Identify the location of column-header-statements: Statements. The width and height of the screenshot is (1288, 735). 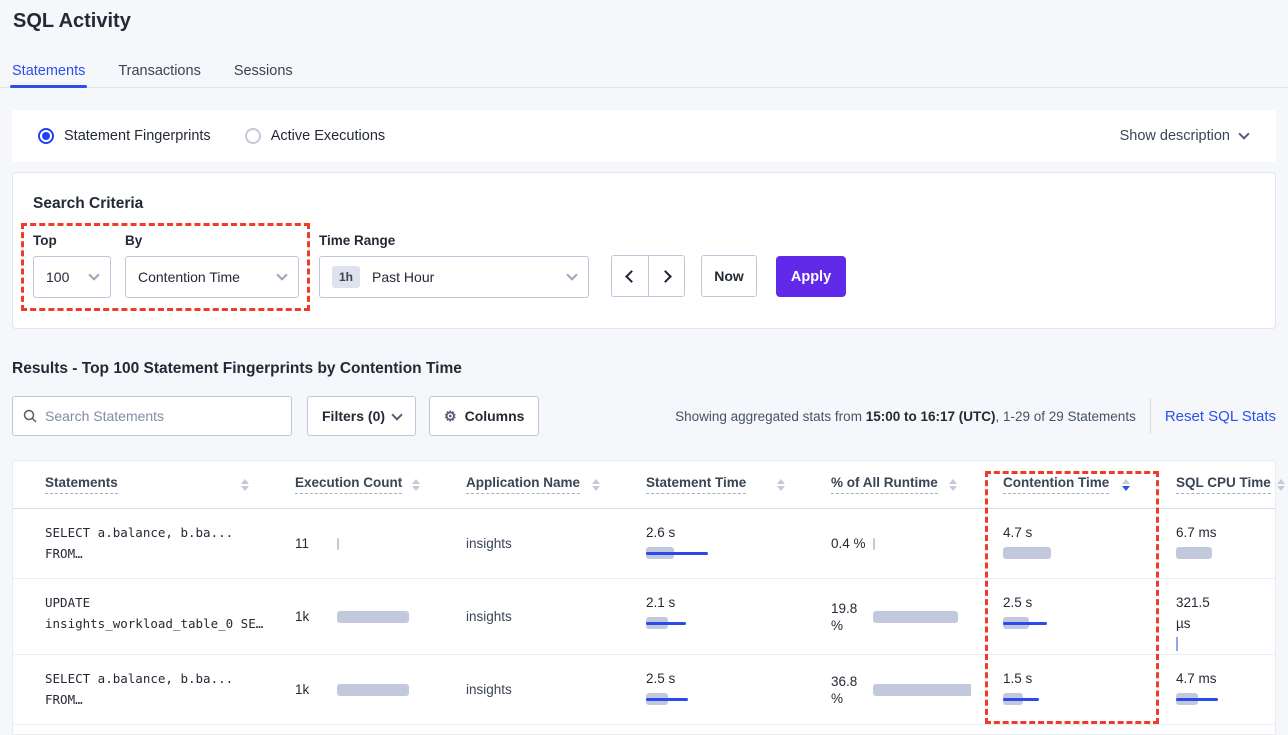
(138, 484).